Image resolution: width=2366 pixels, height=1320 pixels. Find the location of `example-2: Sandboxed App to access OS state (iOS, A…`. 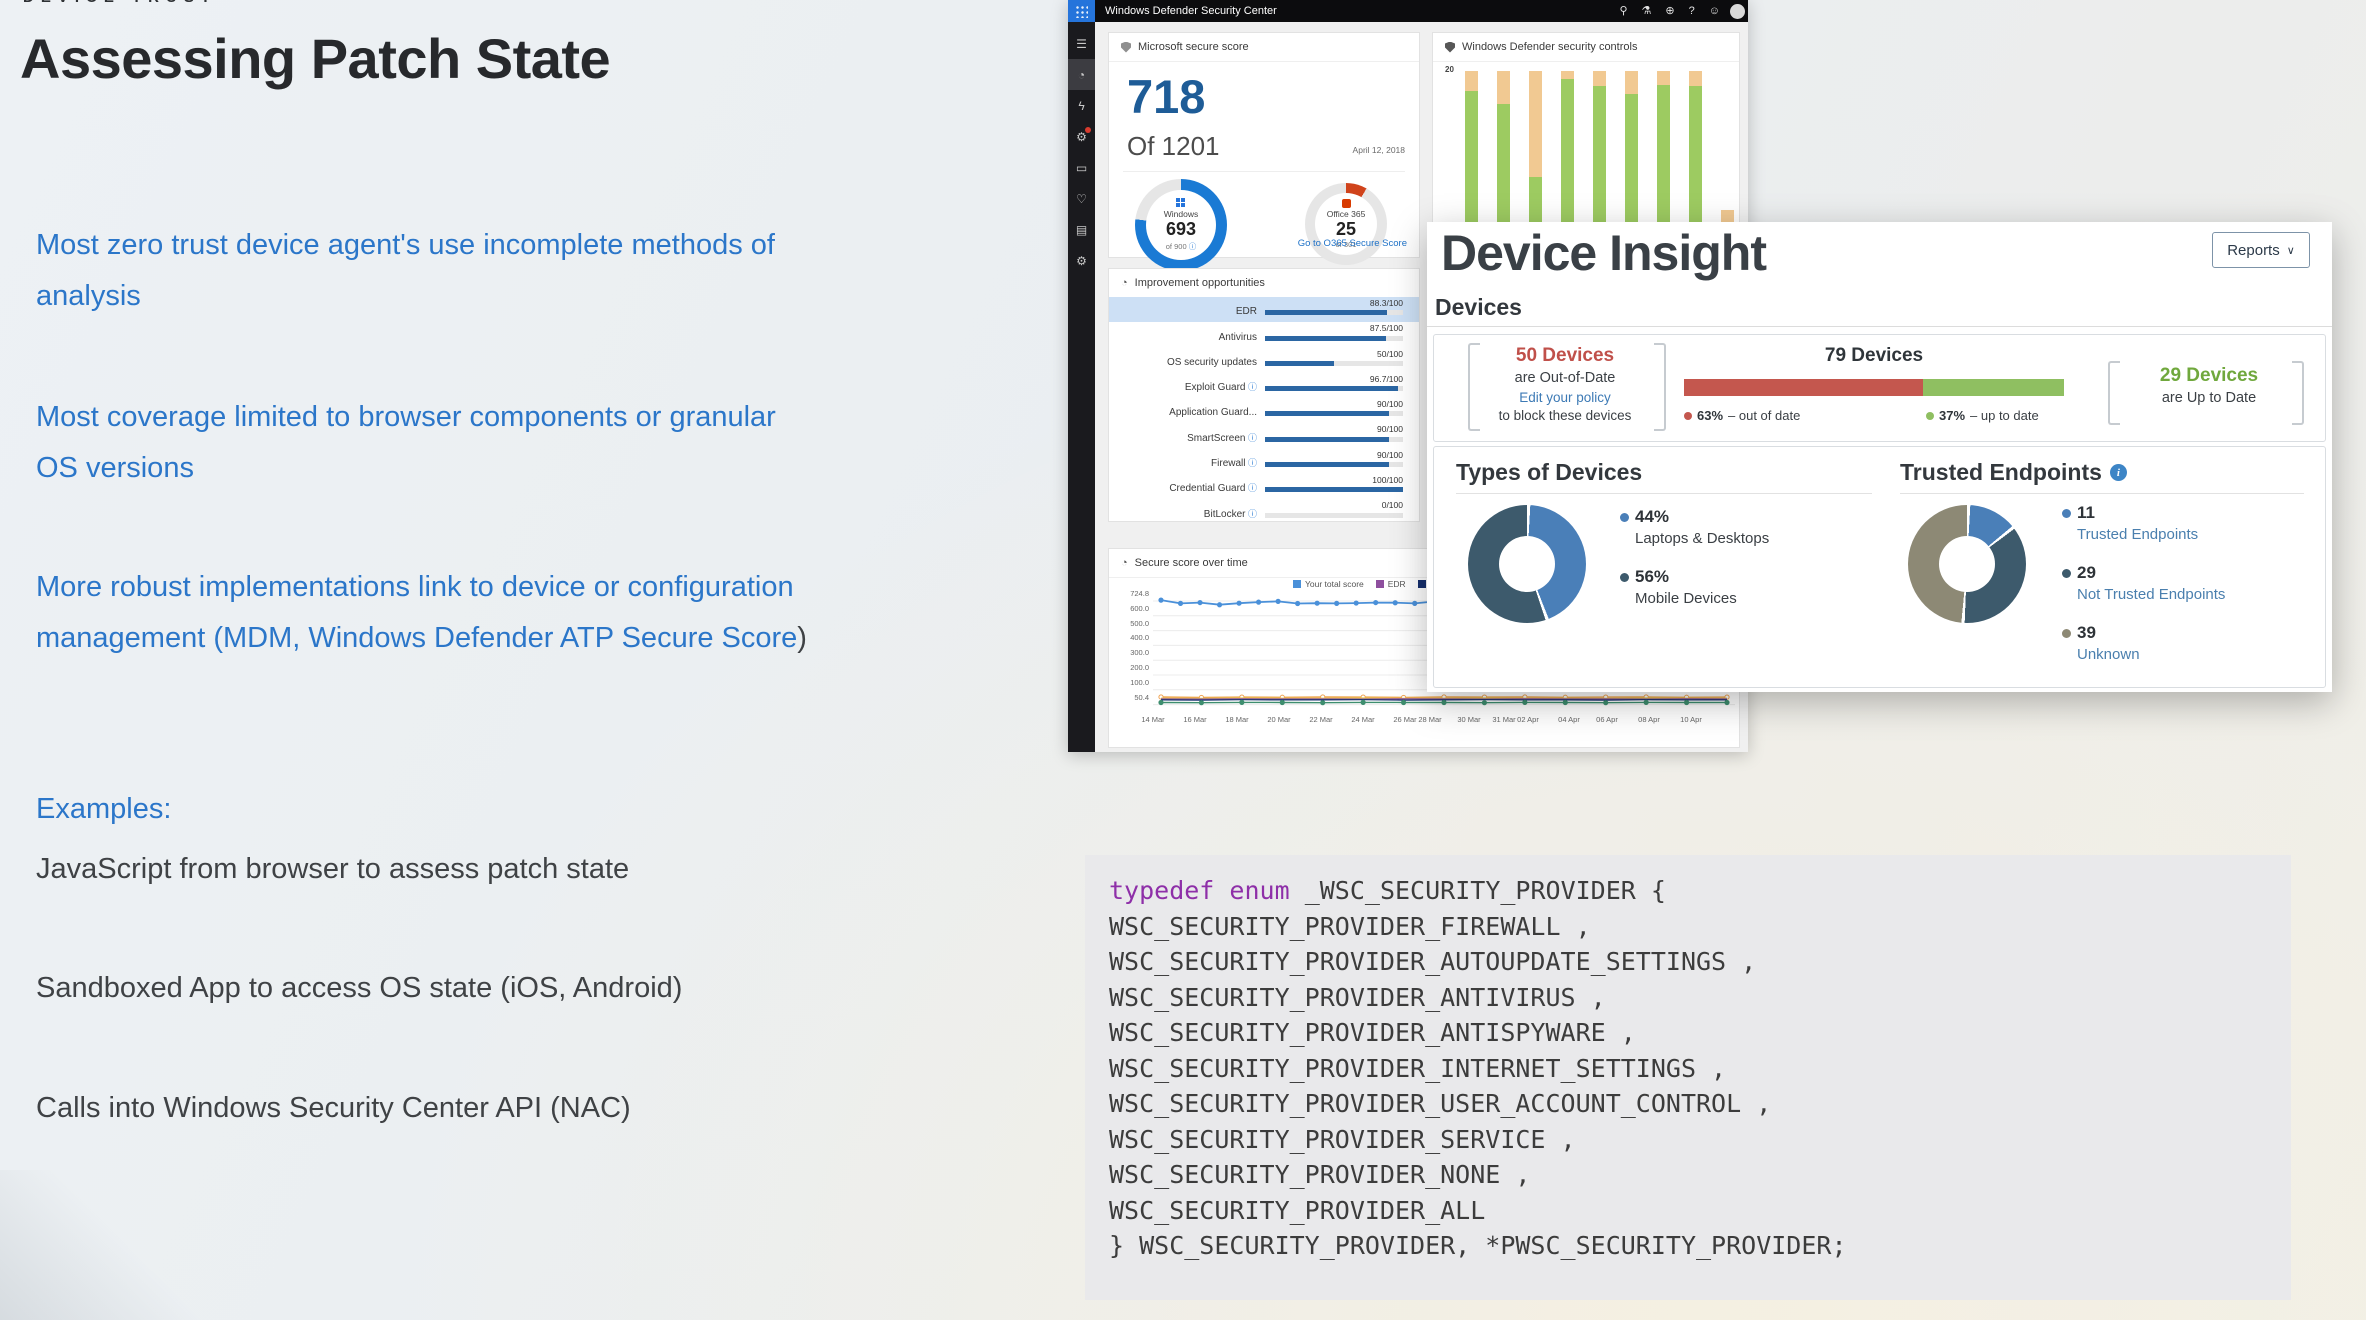

example-2: Sandboxed App to access OS state (iOS, A… is located at coordinates (359, 988).